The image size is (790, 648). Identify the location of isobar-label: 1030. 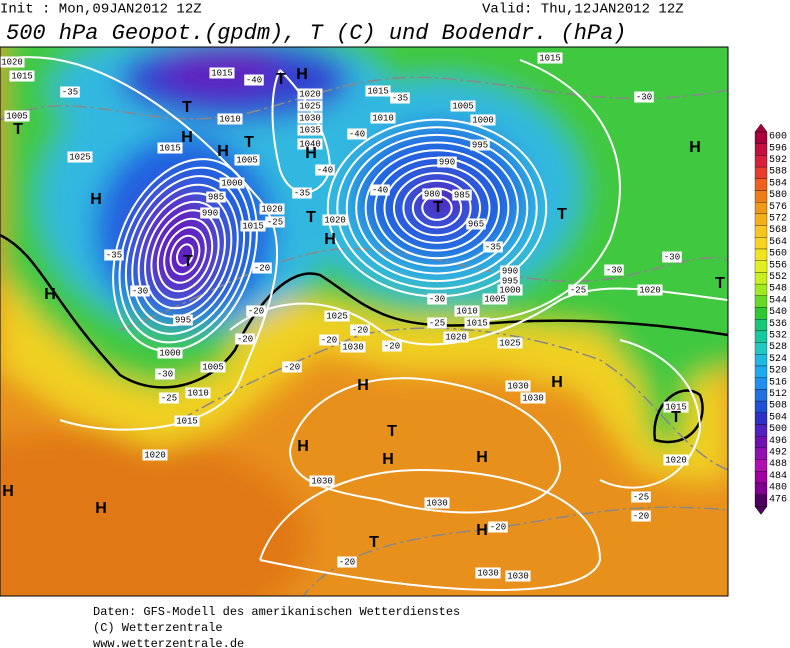
(488, 573).